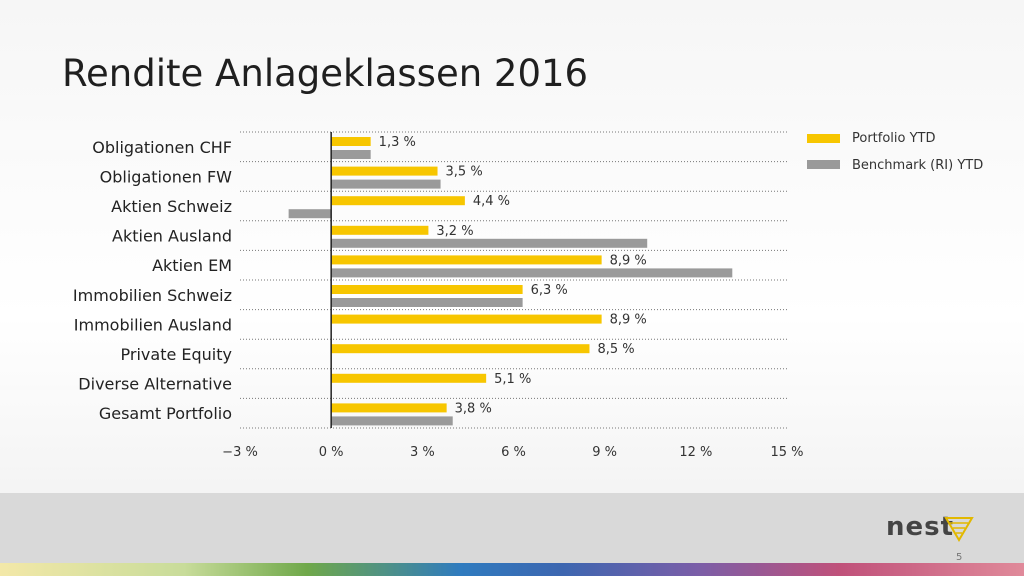 Image resolution: width=1024 pixels, height=576 pixels. Describe the element at coordinates (153, 324) in the screenshot. I see `category-label: Immobilien Ausland` at that location.